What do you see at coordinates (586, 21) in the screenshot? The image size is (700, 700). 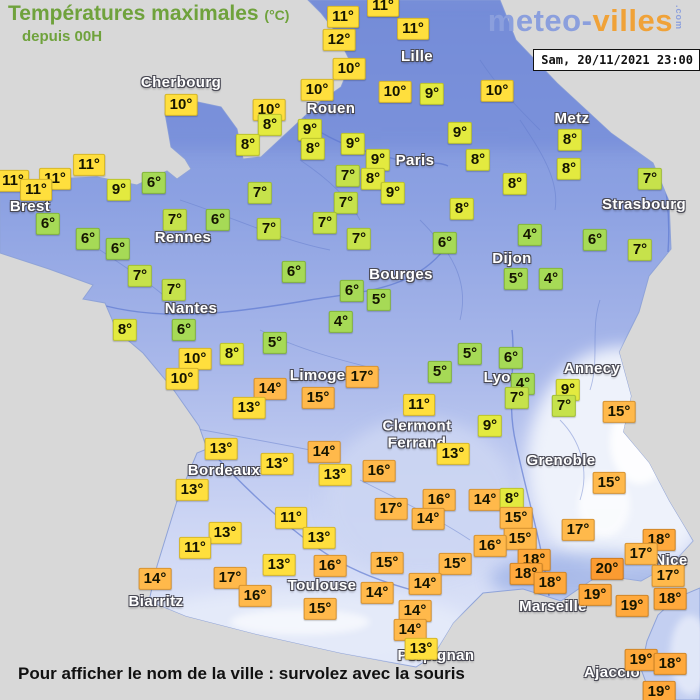 I see `meteo-villes-logo: meteo-villes.com` at bounding box center [586, 21].